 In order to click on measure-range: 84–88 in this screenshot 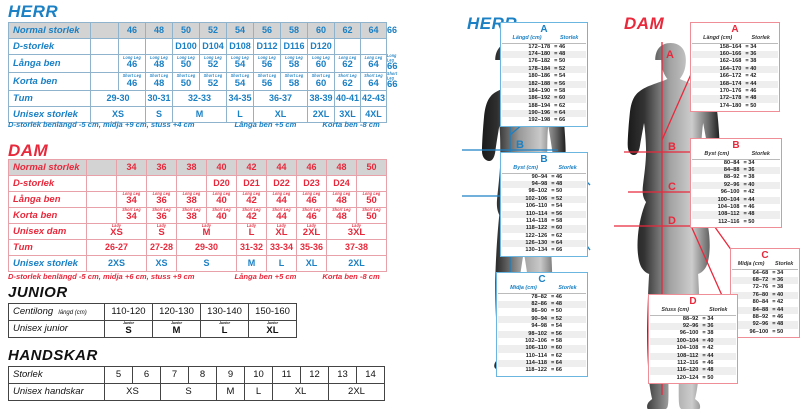, I will do `click(760, 309)`.